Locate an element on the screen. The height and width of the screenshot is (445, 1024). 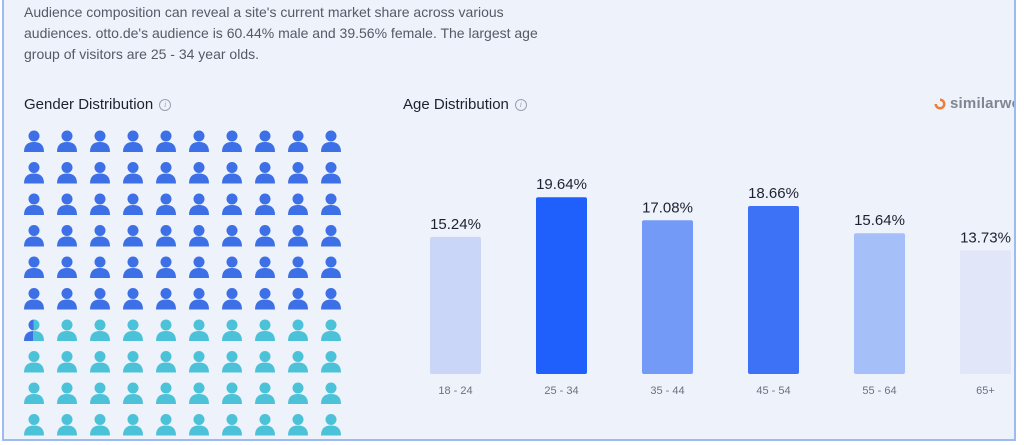
age-bar-value-label: 15.64% is located at coordinates (879, 220).